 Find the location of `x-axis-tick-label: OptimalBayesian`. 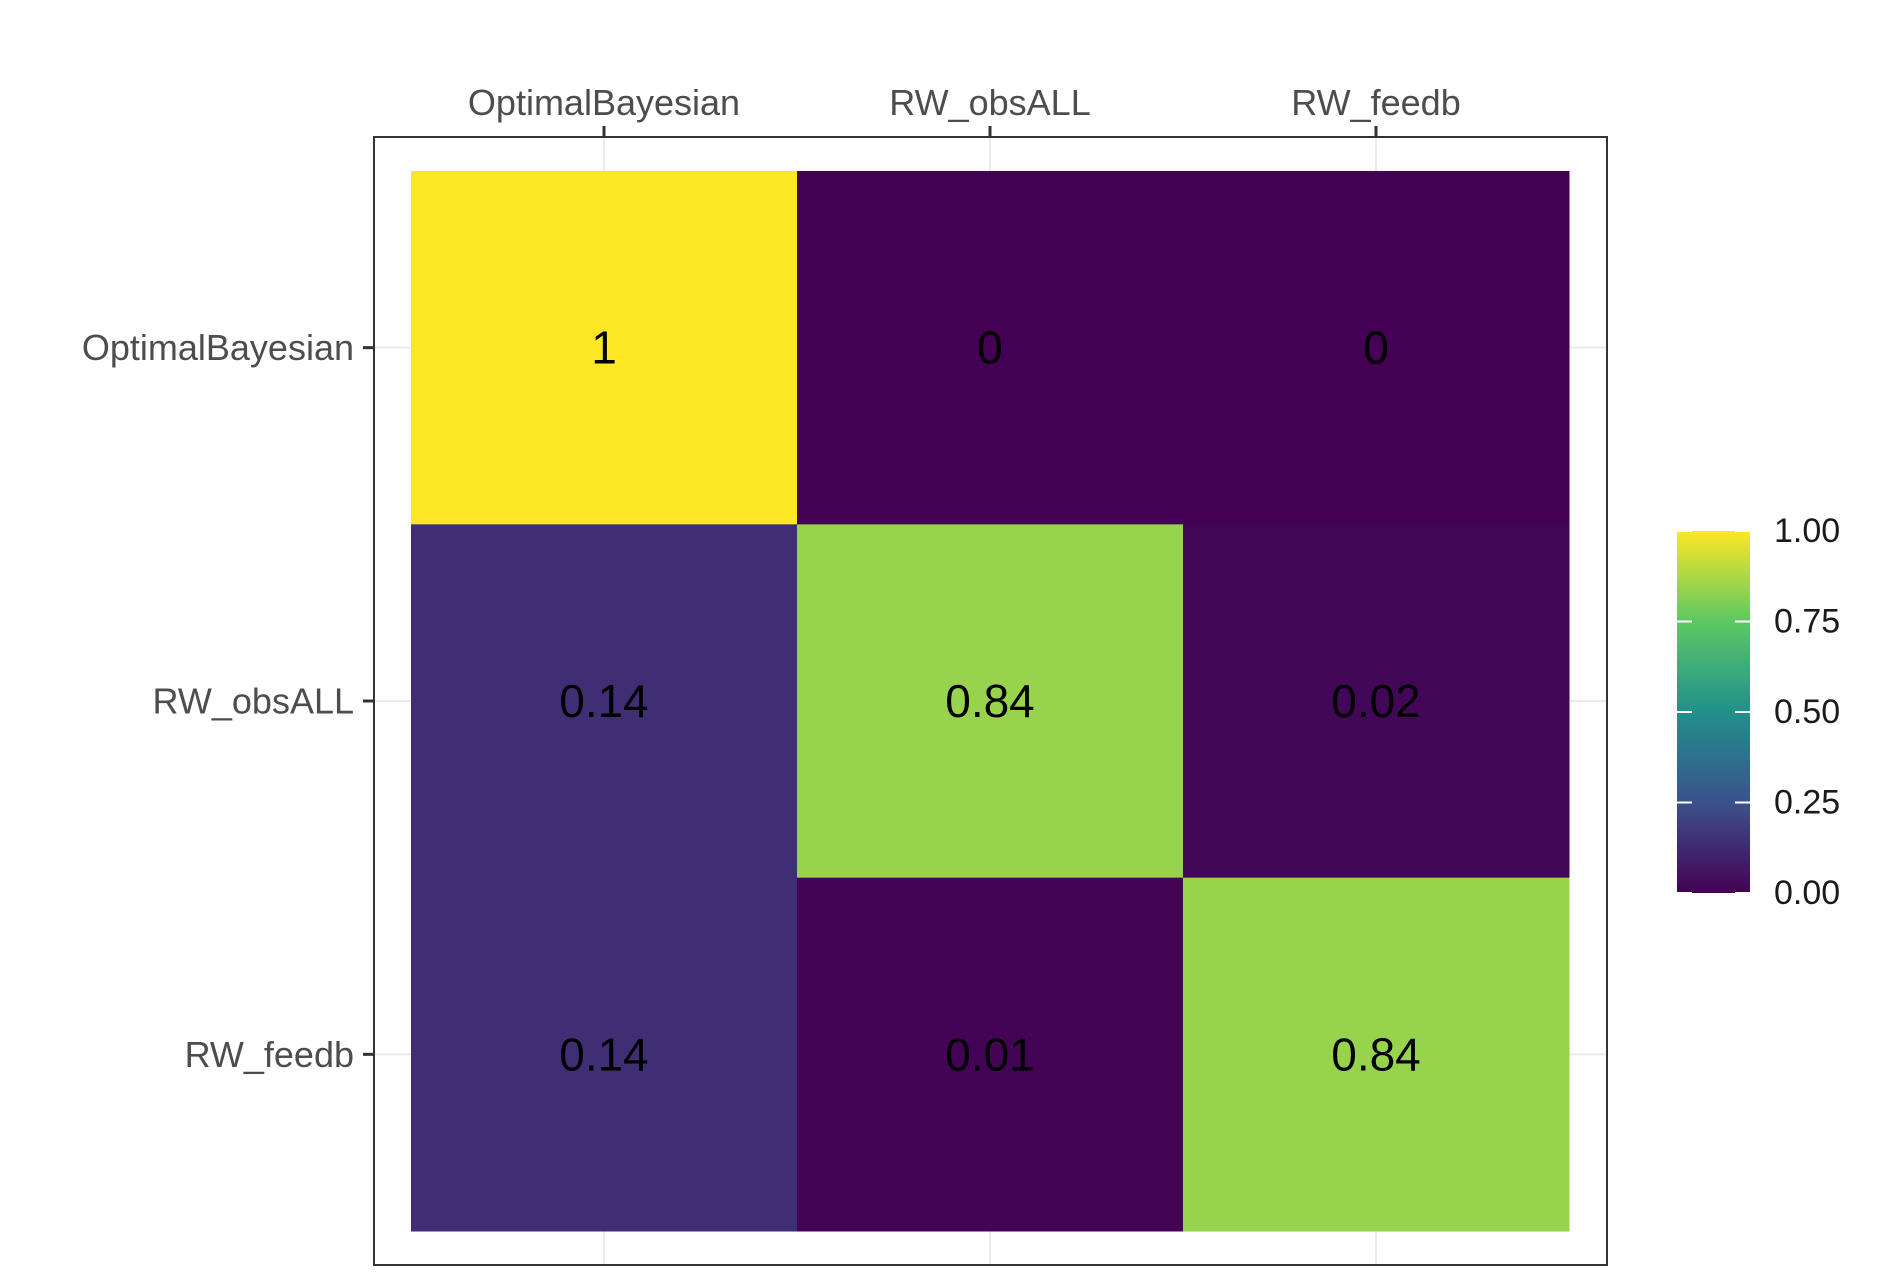

x-axis-tick-label: OptimalBayesian is located at coordinates (604, 102).